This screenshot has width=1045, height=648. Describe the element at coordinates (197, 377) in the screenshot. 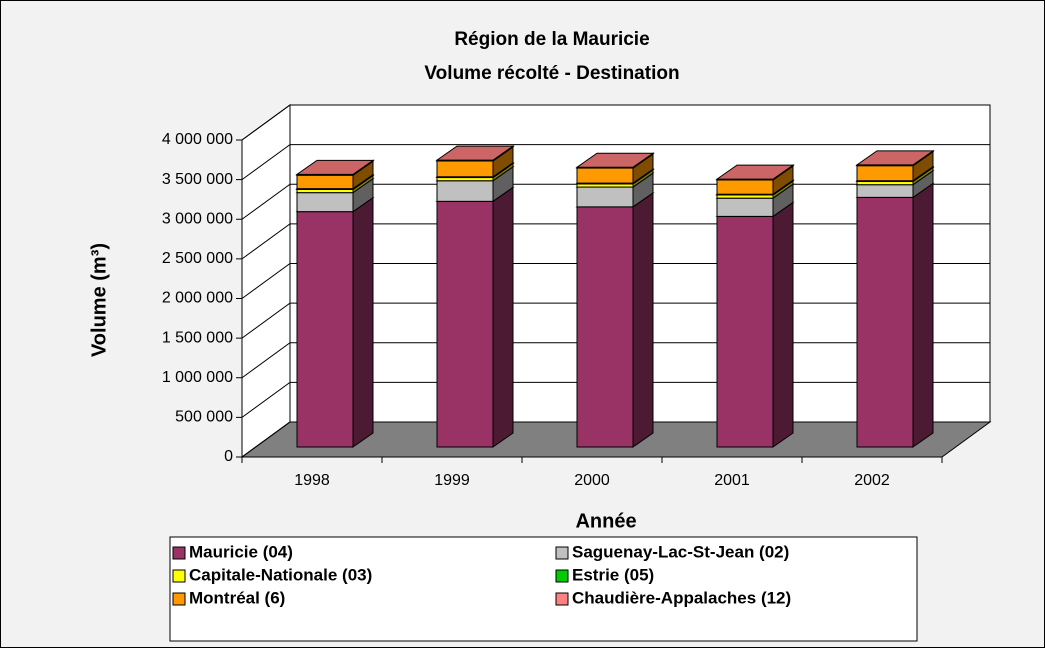

I see `y-tick-label: 1 000 000` at that location.